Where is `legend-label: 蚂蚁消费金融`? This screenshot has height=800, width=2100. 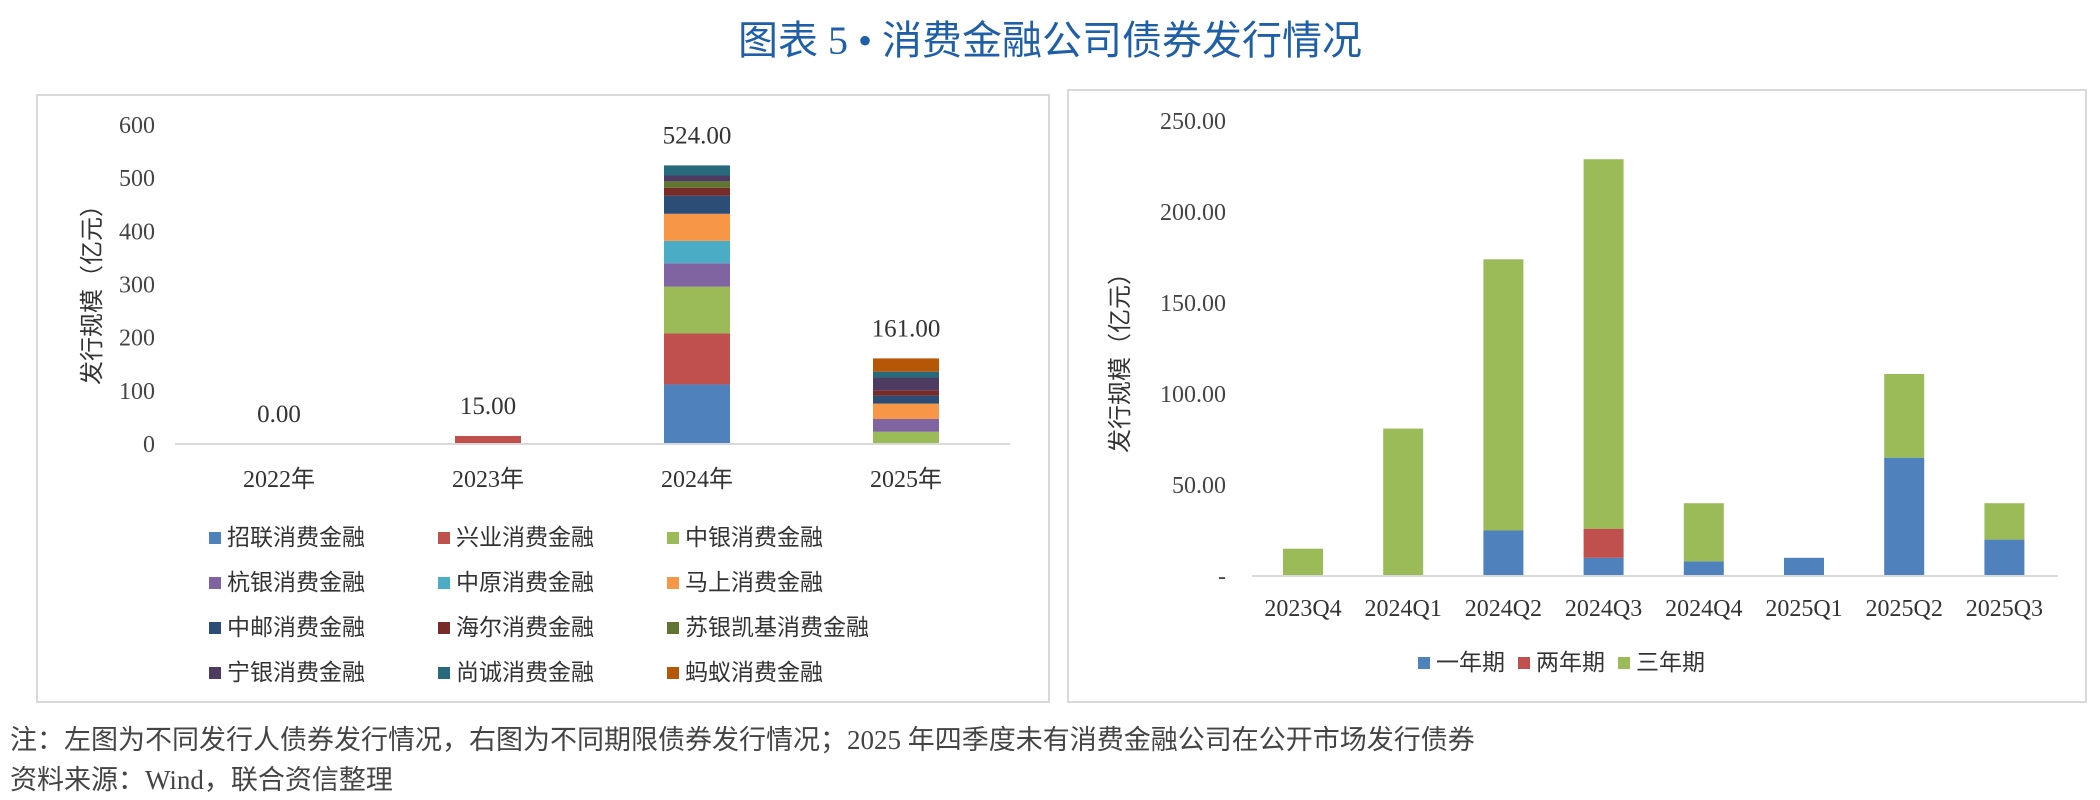 legend-label: 蚂蚁消费金融 is located at coordinates (754, 672).